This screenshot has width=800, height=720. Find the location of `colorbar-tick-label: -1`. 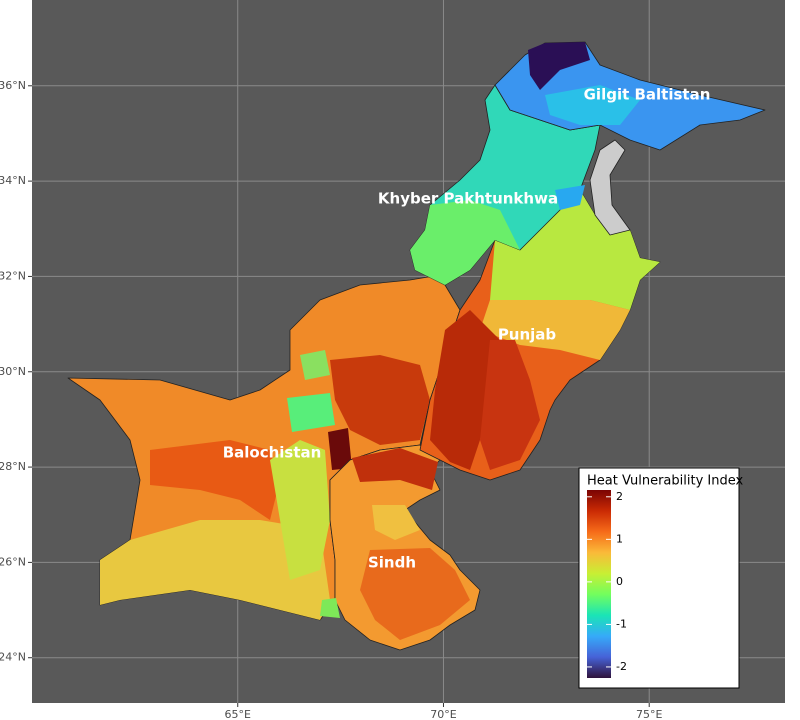

colorbar-tick-label: -1 is located at coordinates (621, 623).